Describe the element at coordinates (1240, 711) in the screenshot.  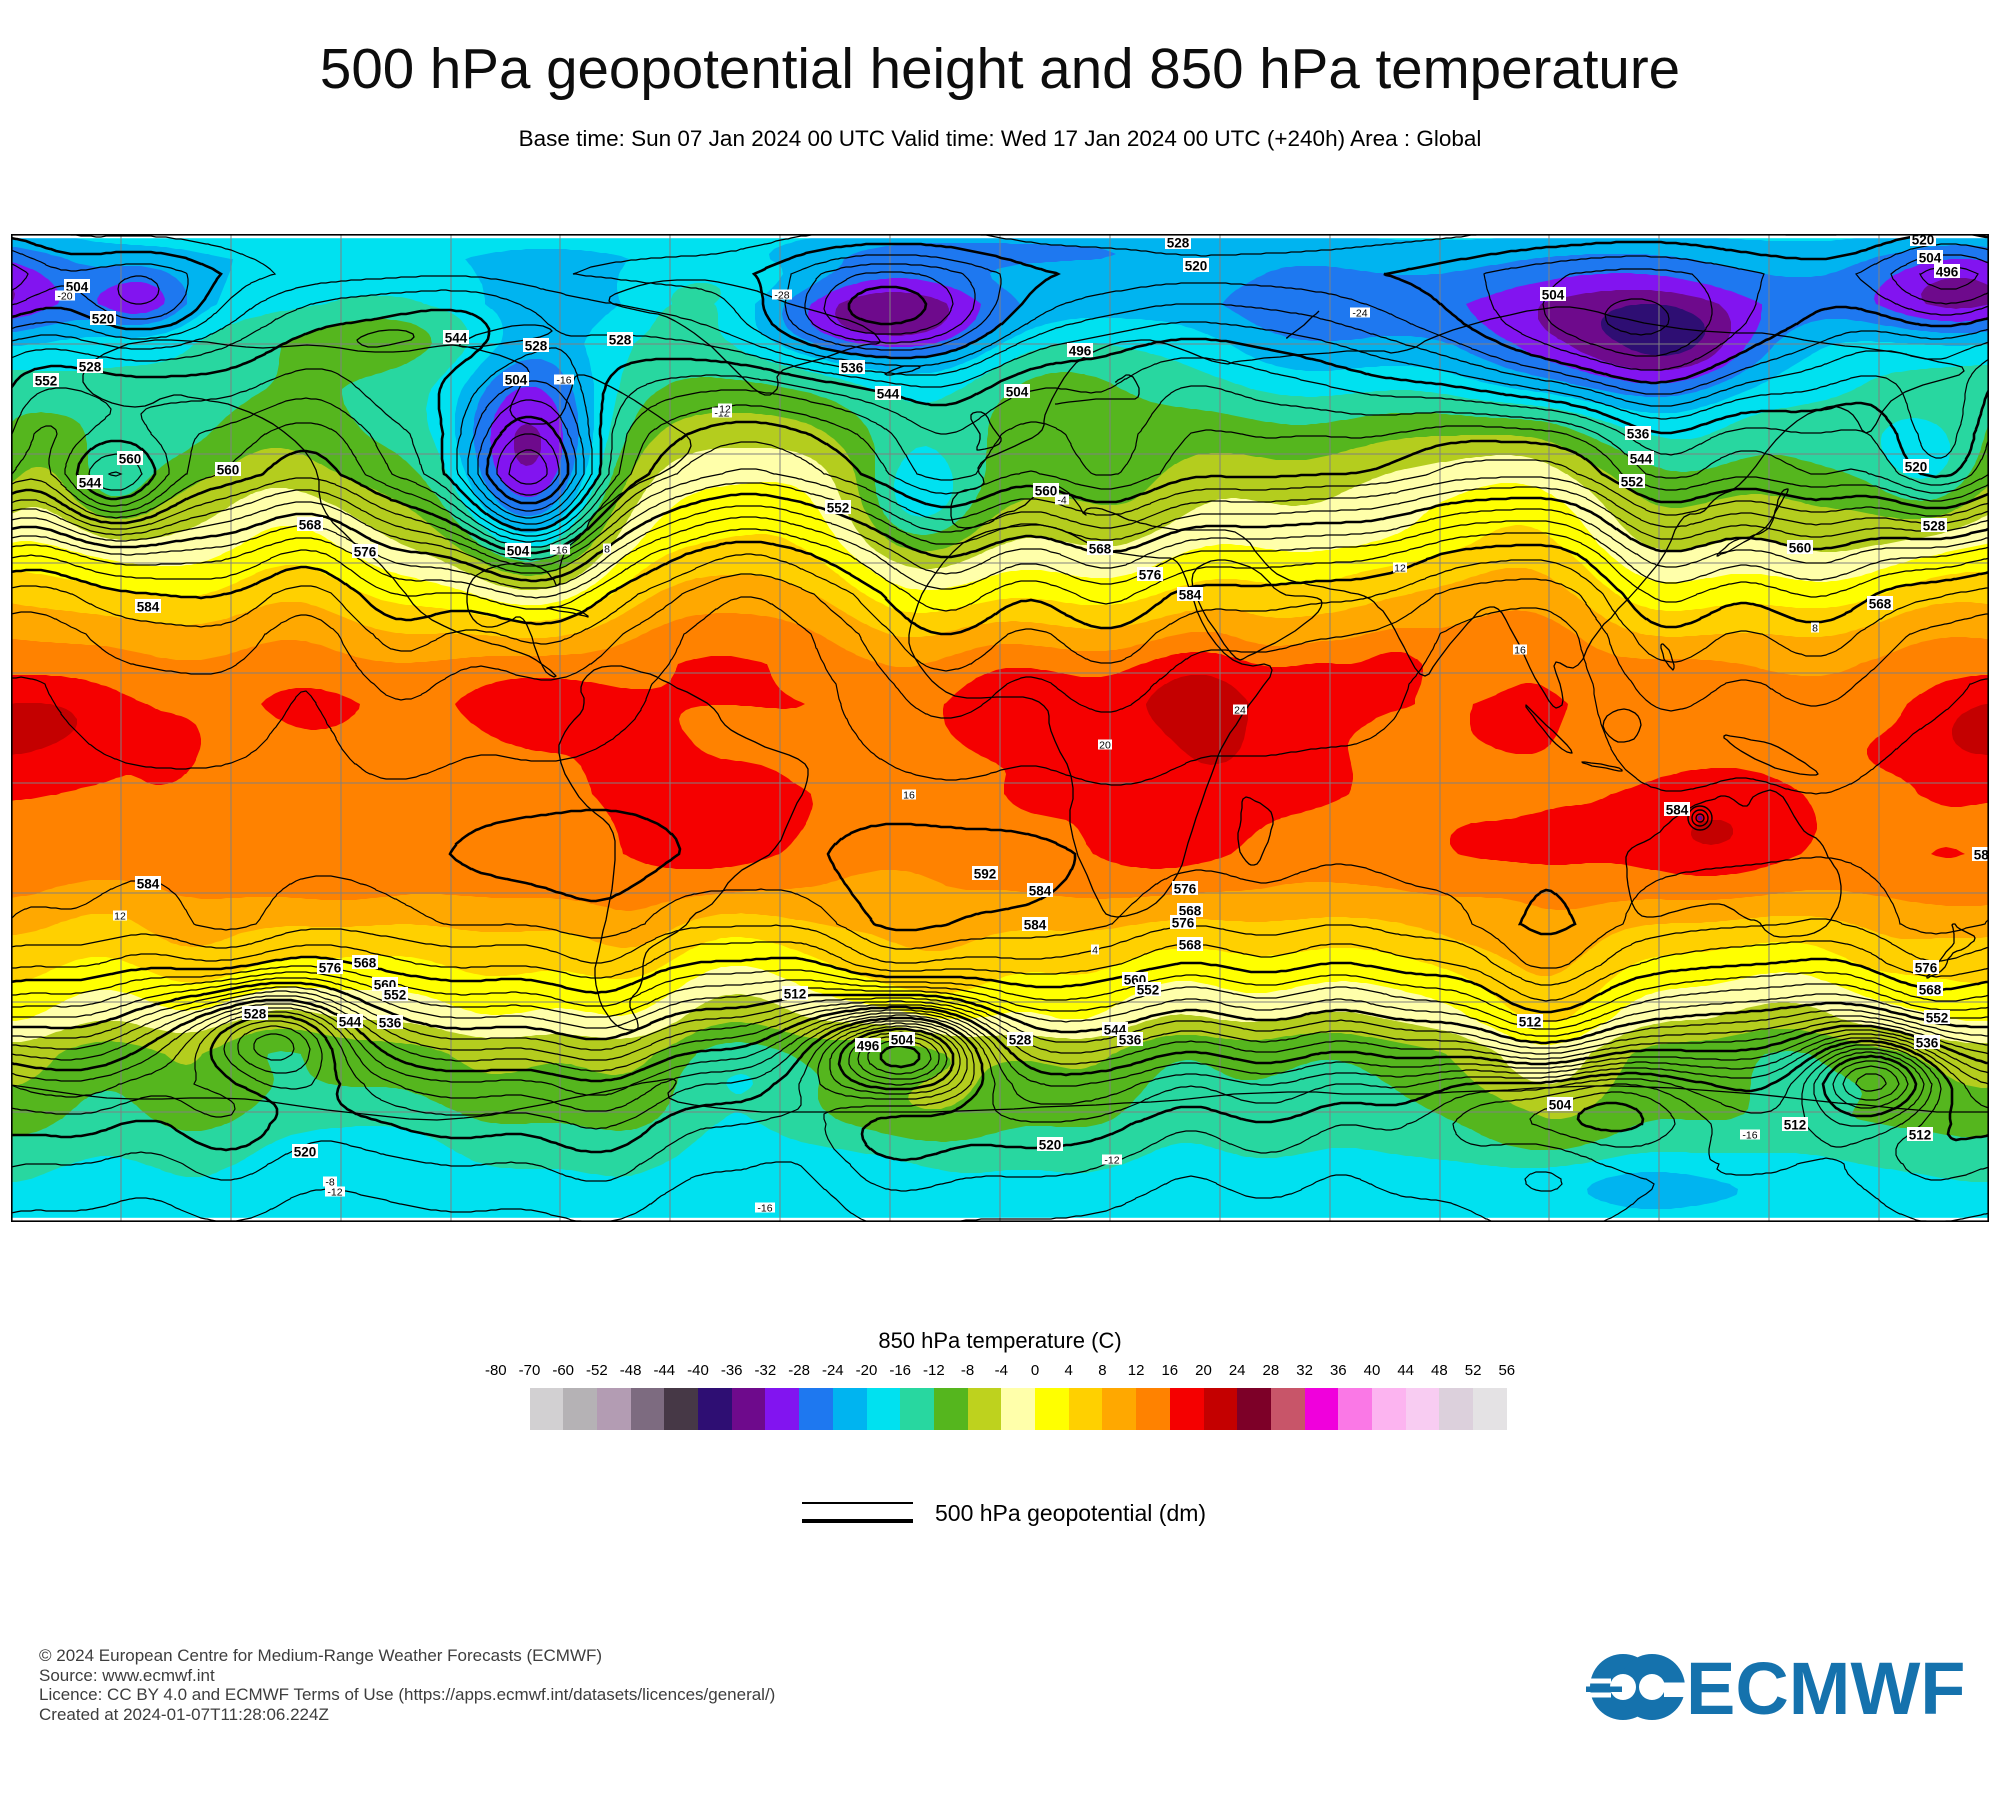
I see `svg-text: 24` at that location.